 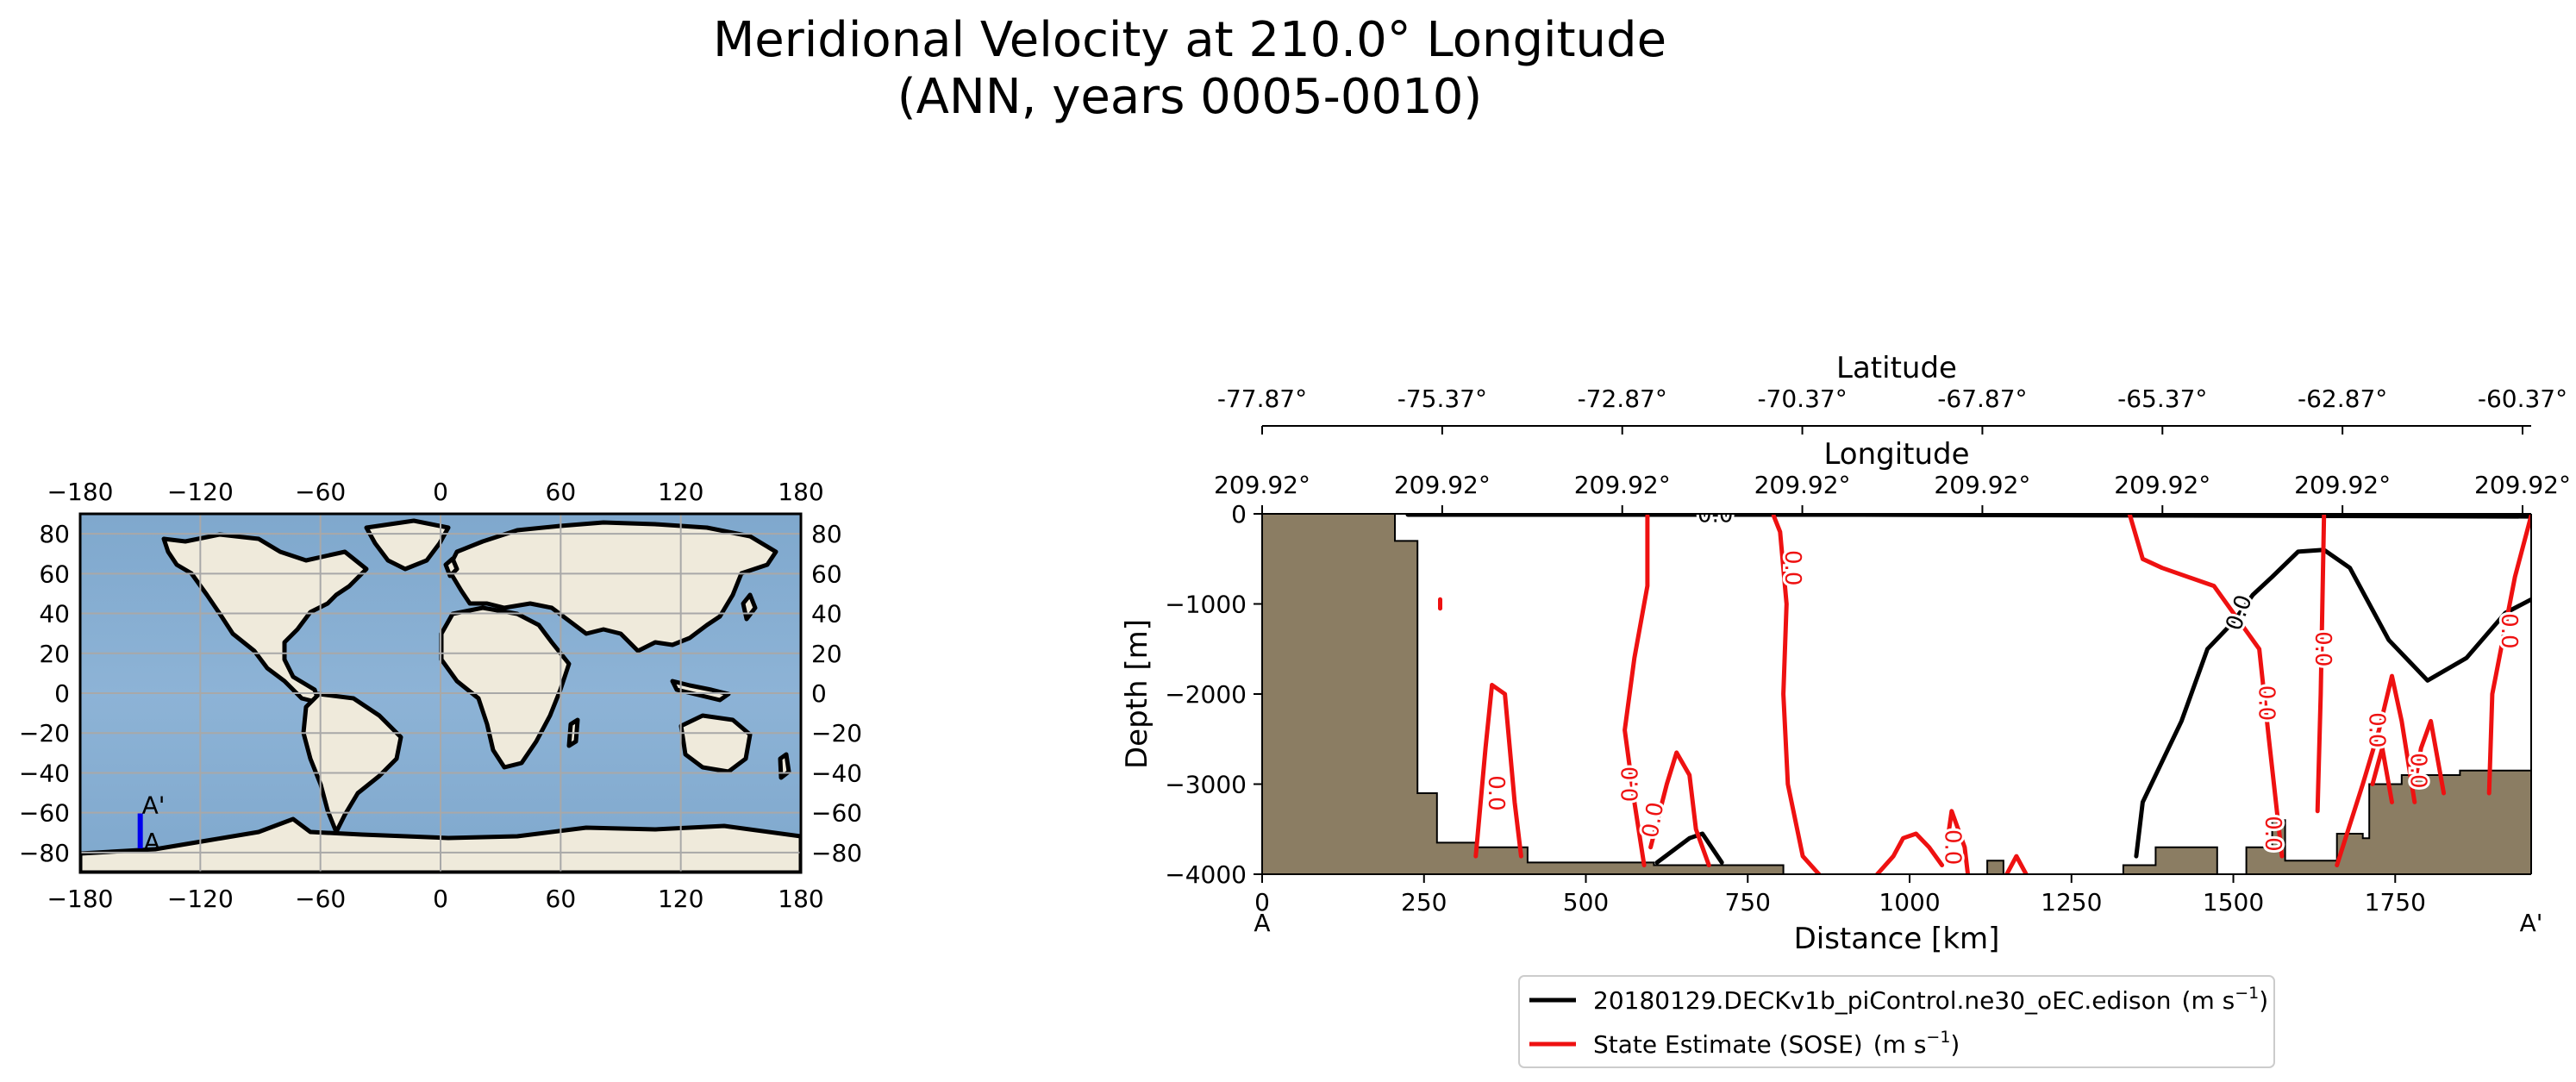 What do you see at coordinates (715, 743) in the screenshot?
I see `land-australia` at bounding box center [715, 743].